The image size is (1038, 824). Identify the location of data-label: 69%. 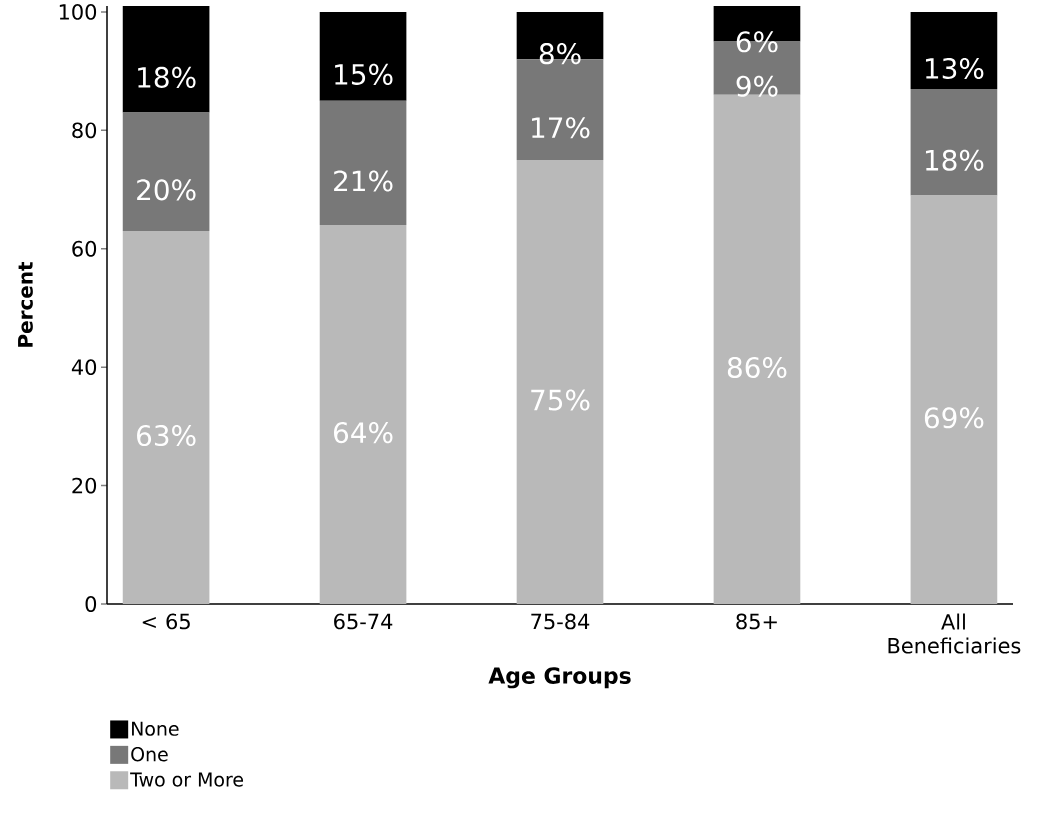
(954, 418).